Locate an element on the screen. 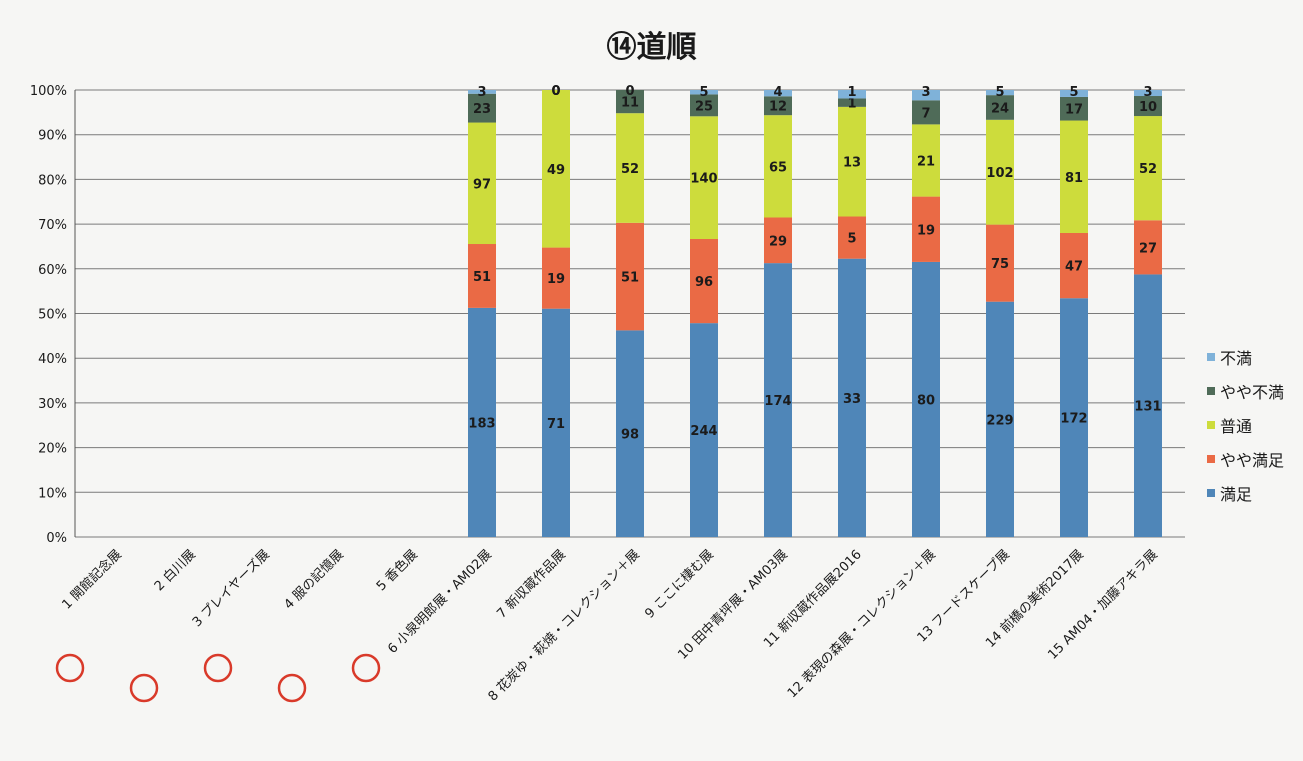 The height and width of the screenshot is (761, 1303). y-tick-label: 20% is located at coordinates (52, 449).